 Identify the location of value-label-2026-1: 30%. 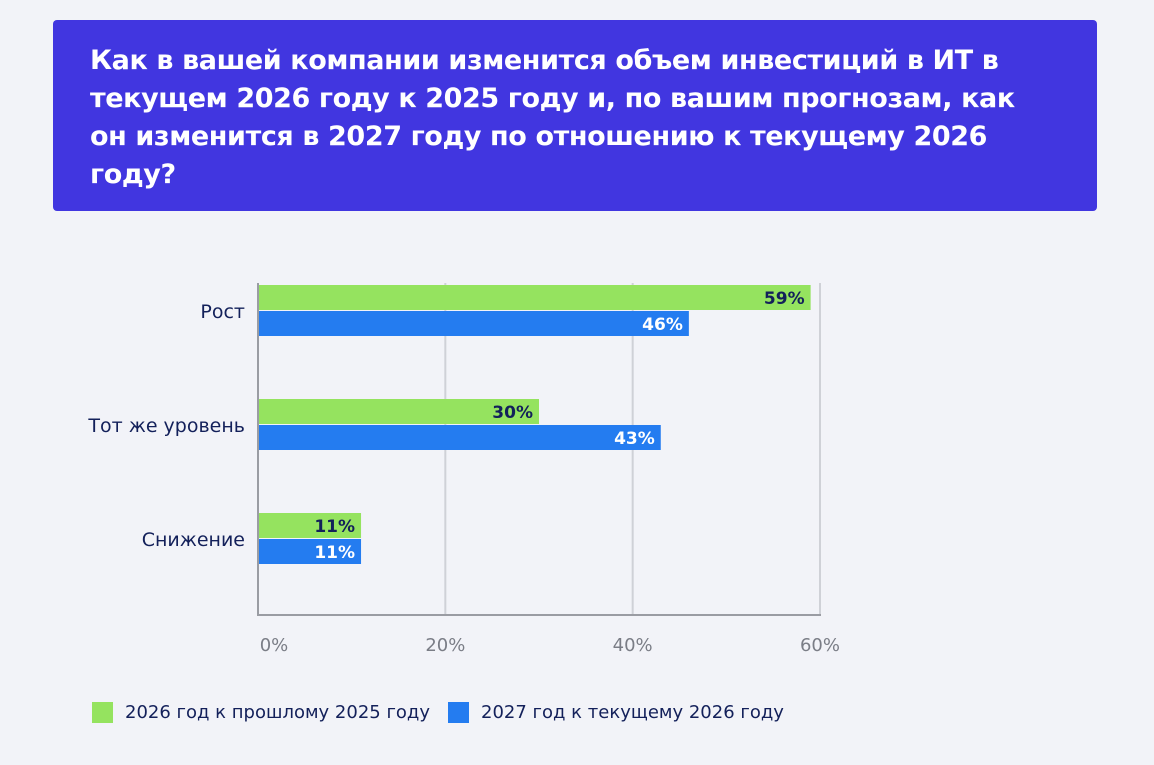
(512, 413).